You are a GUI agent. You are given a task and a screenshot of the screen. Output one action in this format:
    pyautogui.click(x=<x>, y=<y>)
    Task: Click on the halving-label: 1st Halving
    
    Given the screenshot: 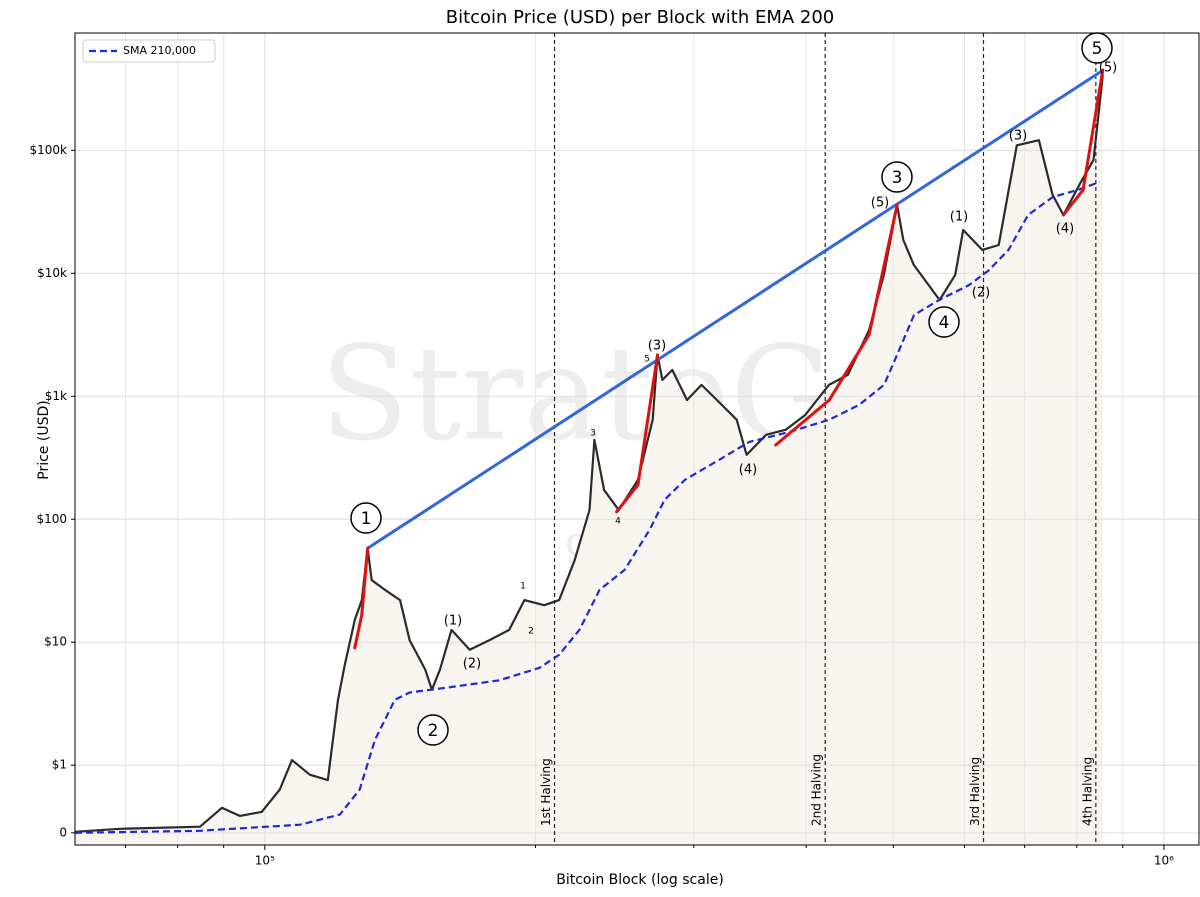 What is the action you would take?
    pyautogui.click(x=546, y=792)
    